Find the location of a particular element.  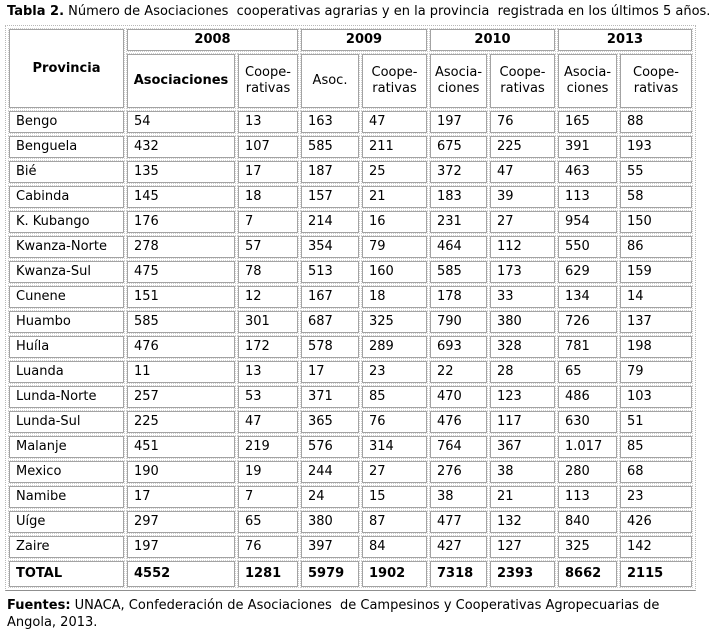

value-cell: 314 is located at coordinates (394, 447).